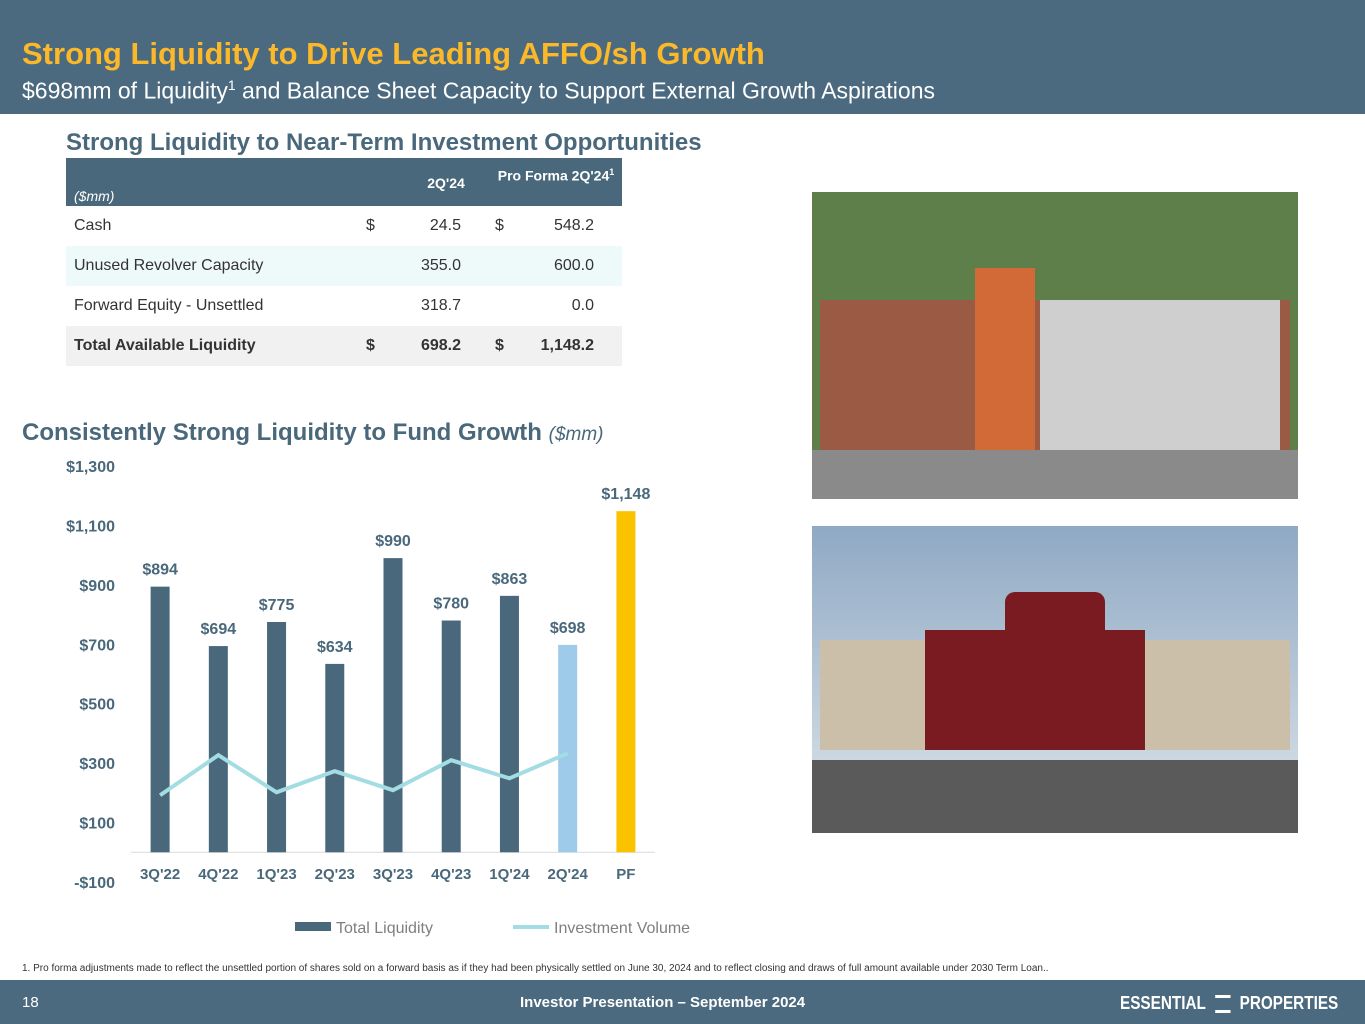 The height and width of the screenshot is (1024, 1365). I want to click on x-tick-label: 1Q'23, so click(276, 874).